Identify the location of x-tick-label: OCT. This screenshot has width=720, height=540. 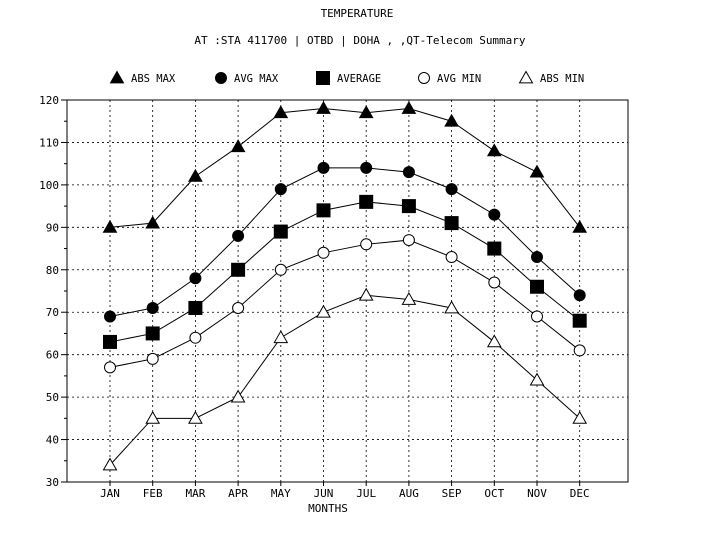
(494, 493).